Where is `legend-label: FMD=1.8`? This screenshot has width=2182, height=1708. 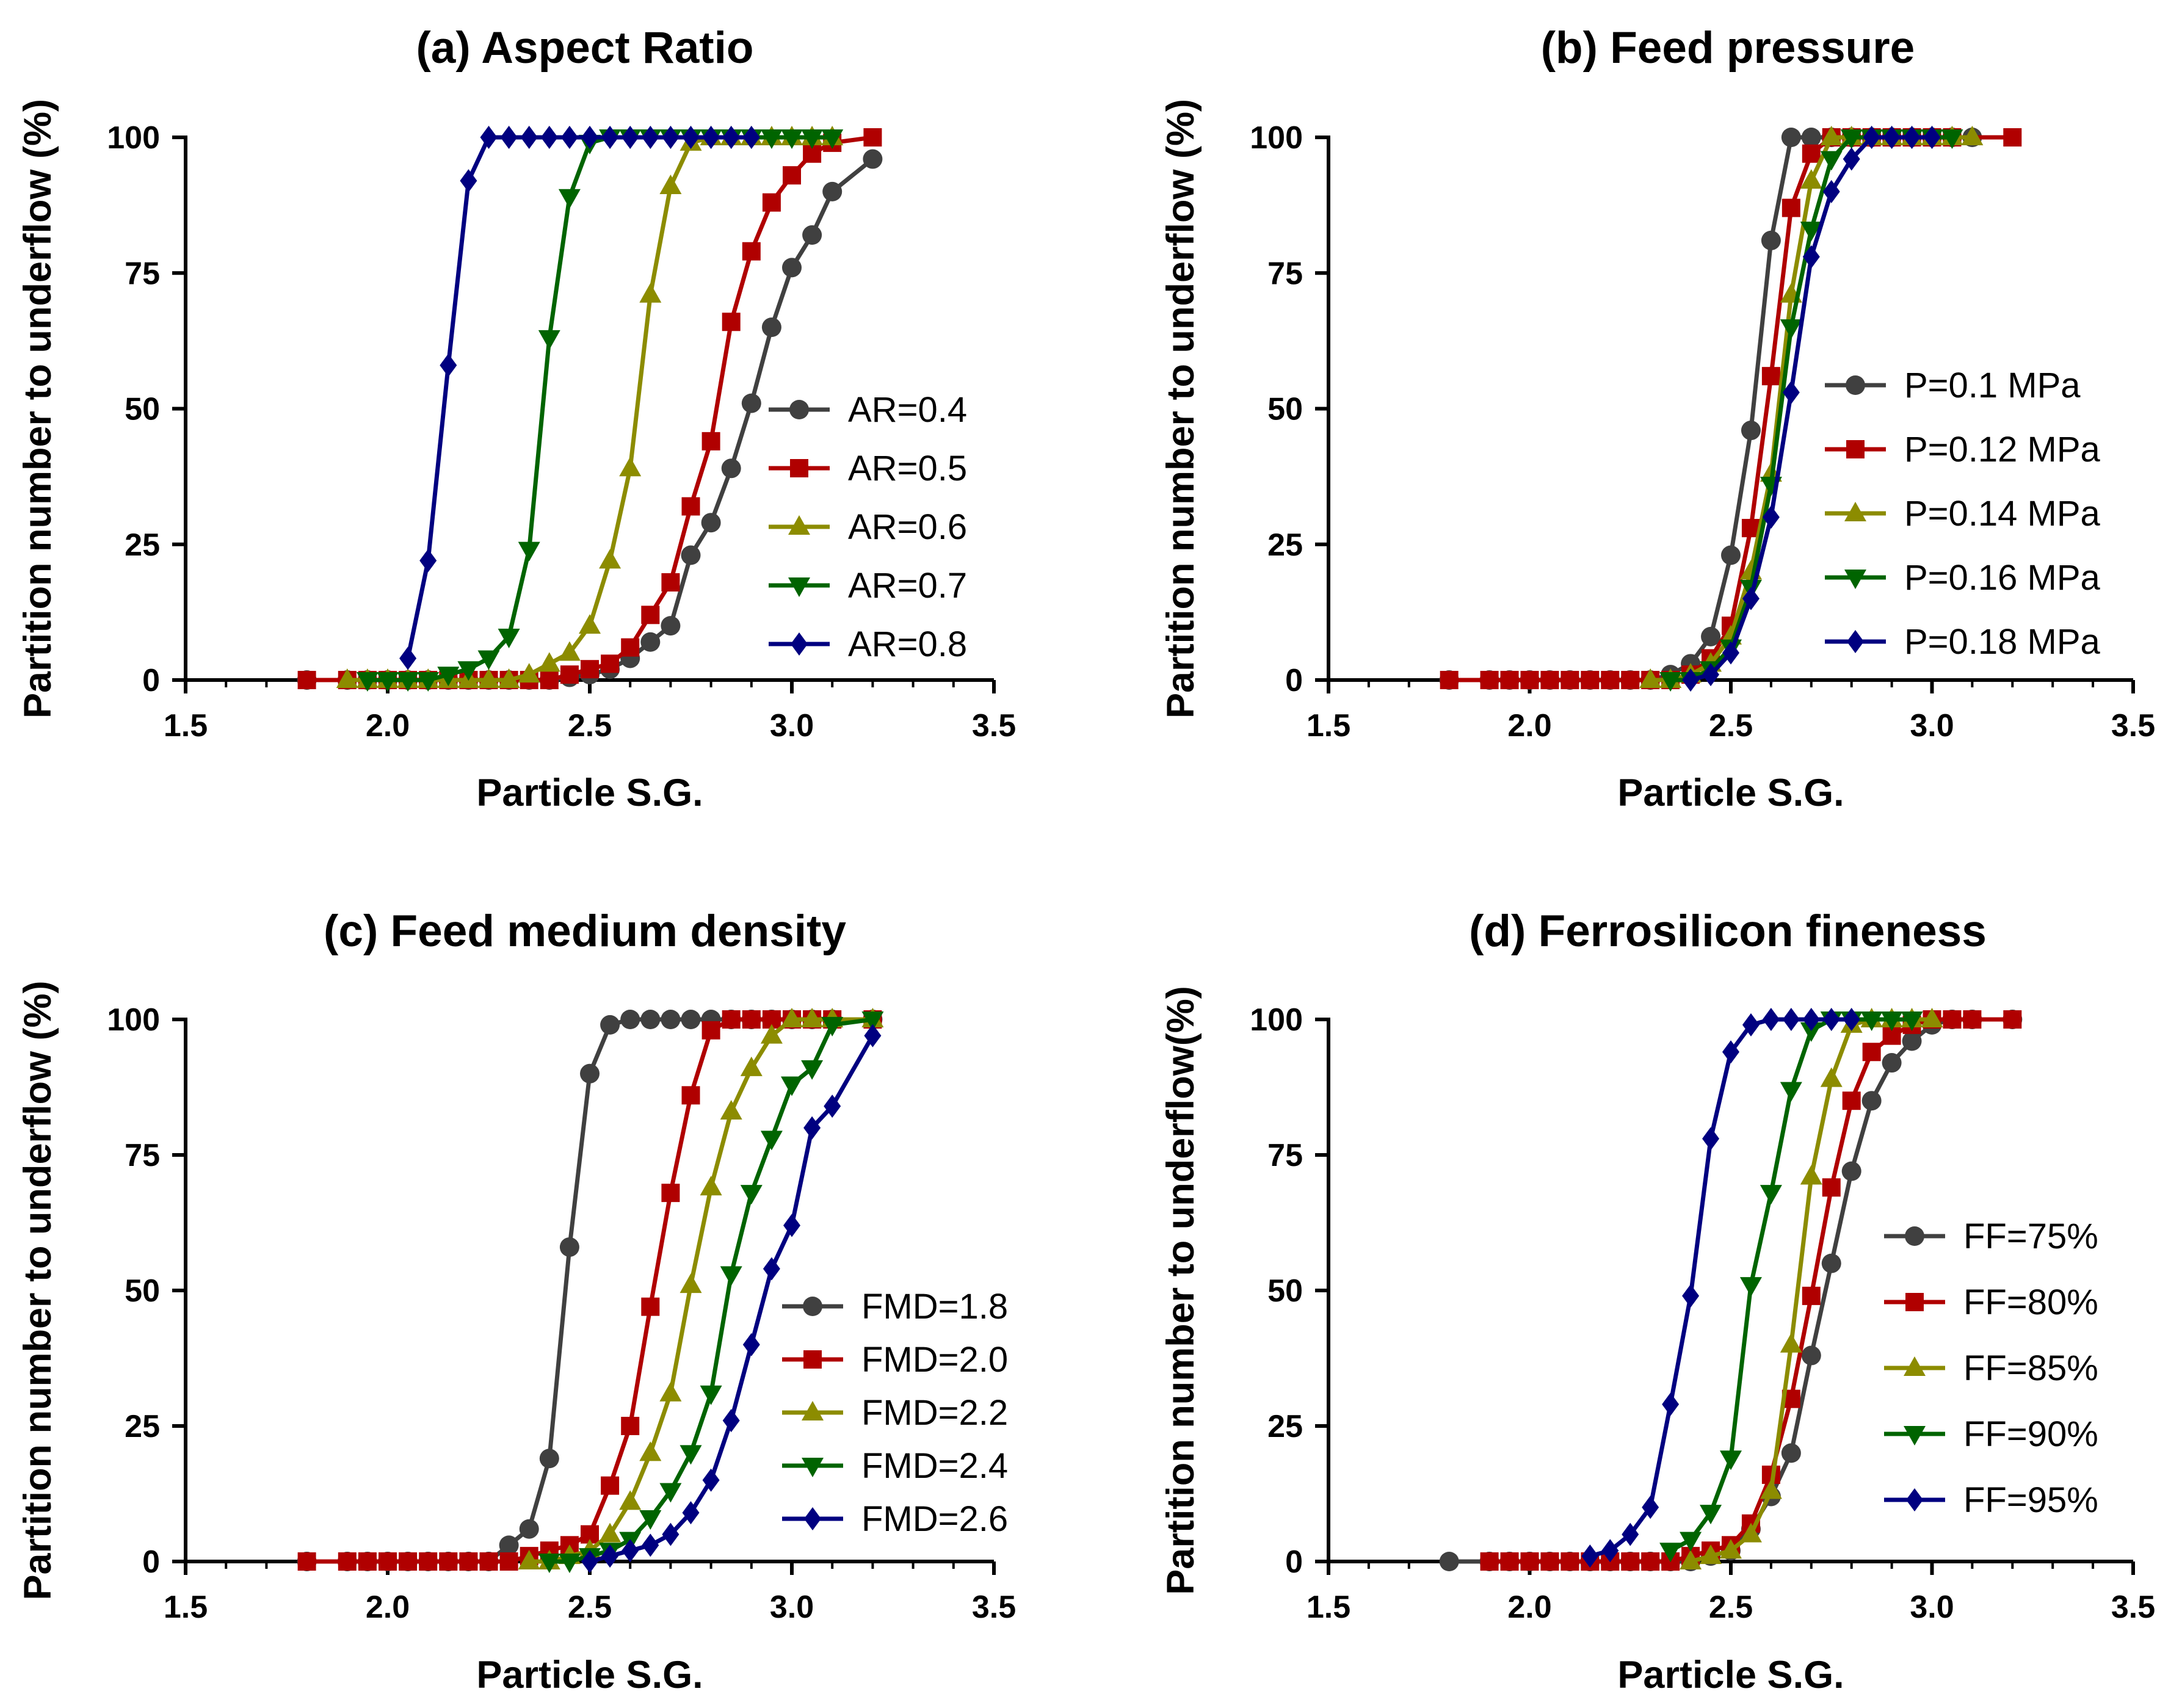 legend-label: FMD=1.8 is located at coordinates (935, 1306).